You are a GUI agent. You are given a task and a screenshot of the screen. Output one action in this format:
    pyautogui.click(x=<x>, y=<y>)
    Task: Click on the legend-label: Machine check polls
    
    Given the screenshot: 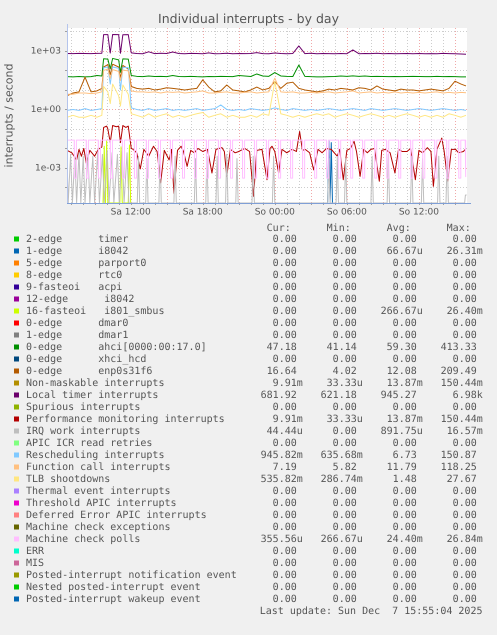 What is the action you would take?
    pyautogui.click(x=83, y=540)
    